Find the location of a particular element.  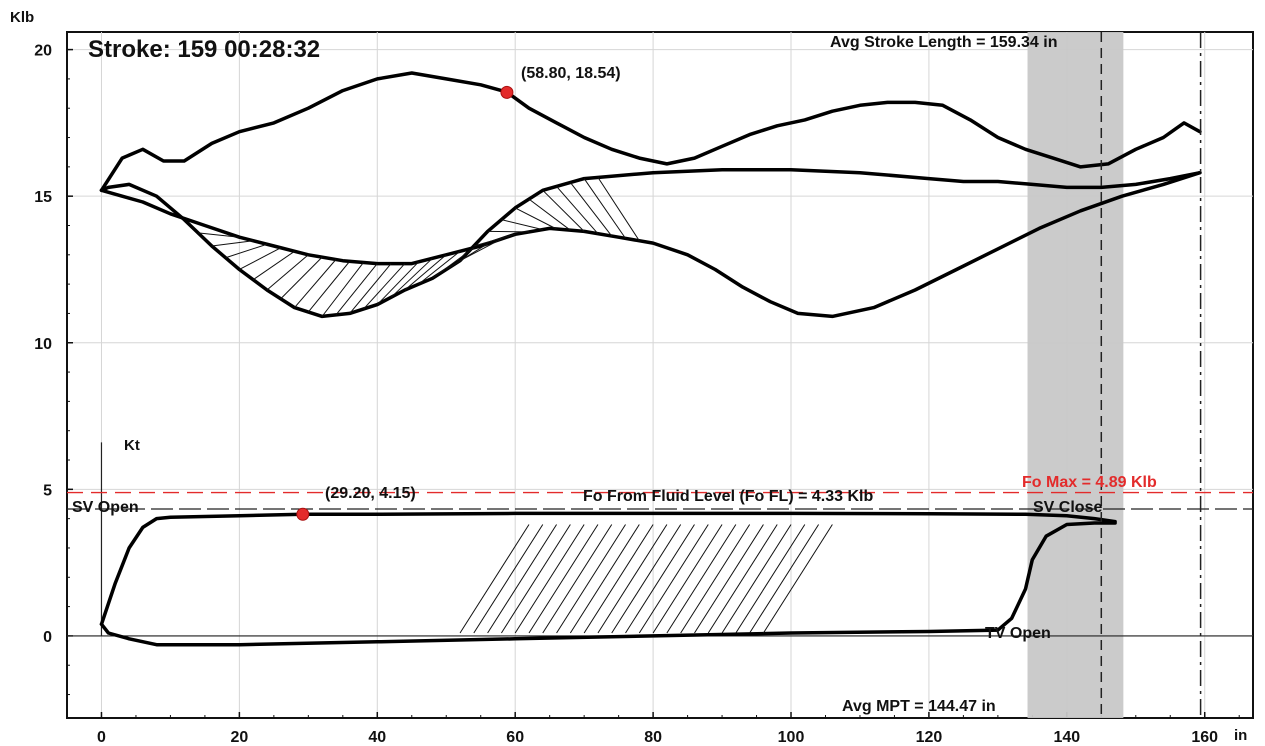

y-tick-label: 15 is located at coordinates (43, 197).